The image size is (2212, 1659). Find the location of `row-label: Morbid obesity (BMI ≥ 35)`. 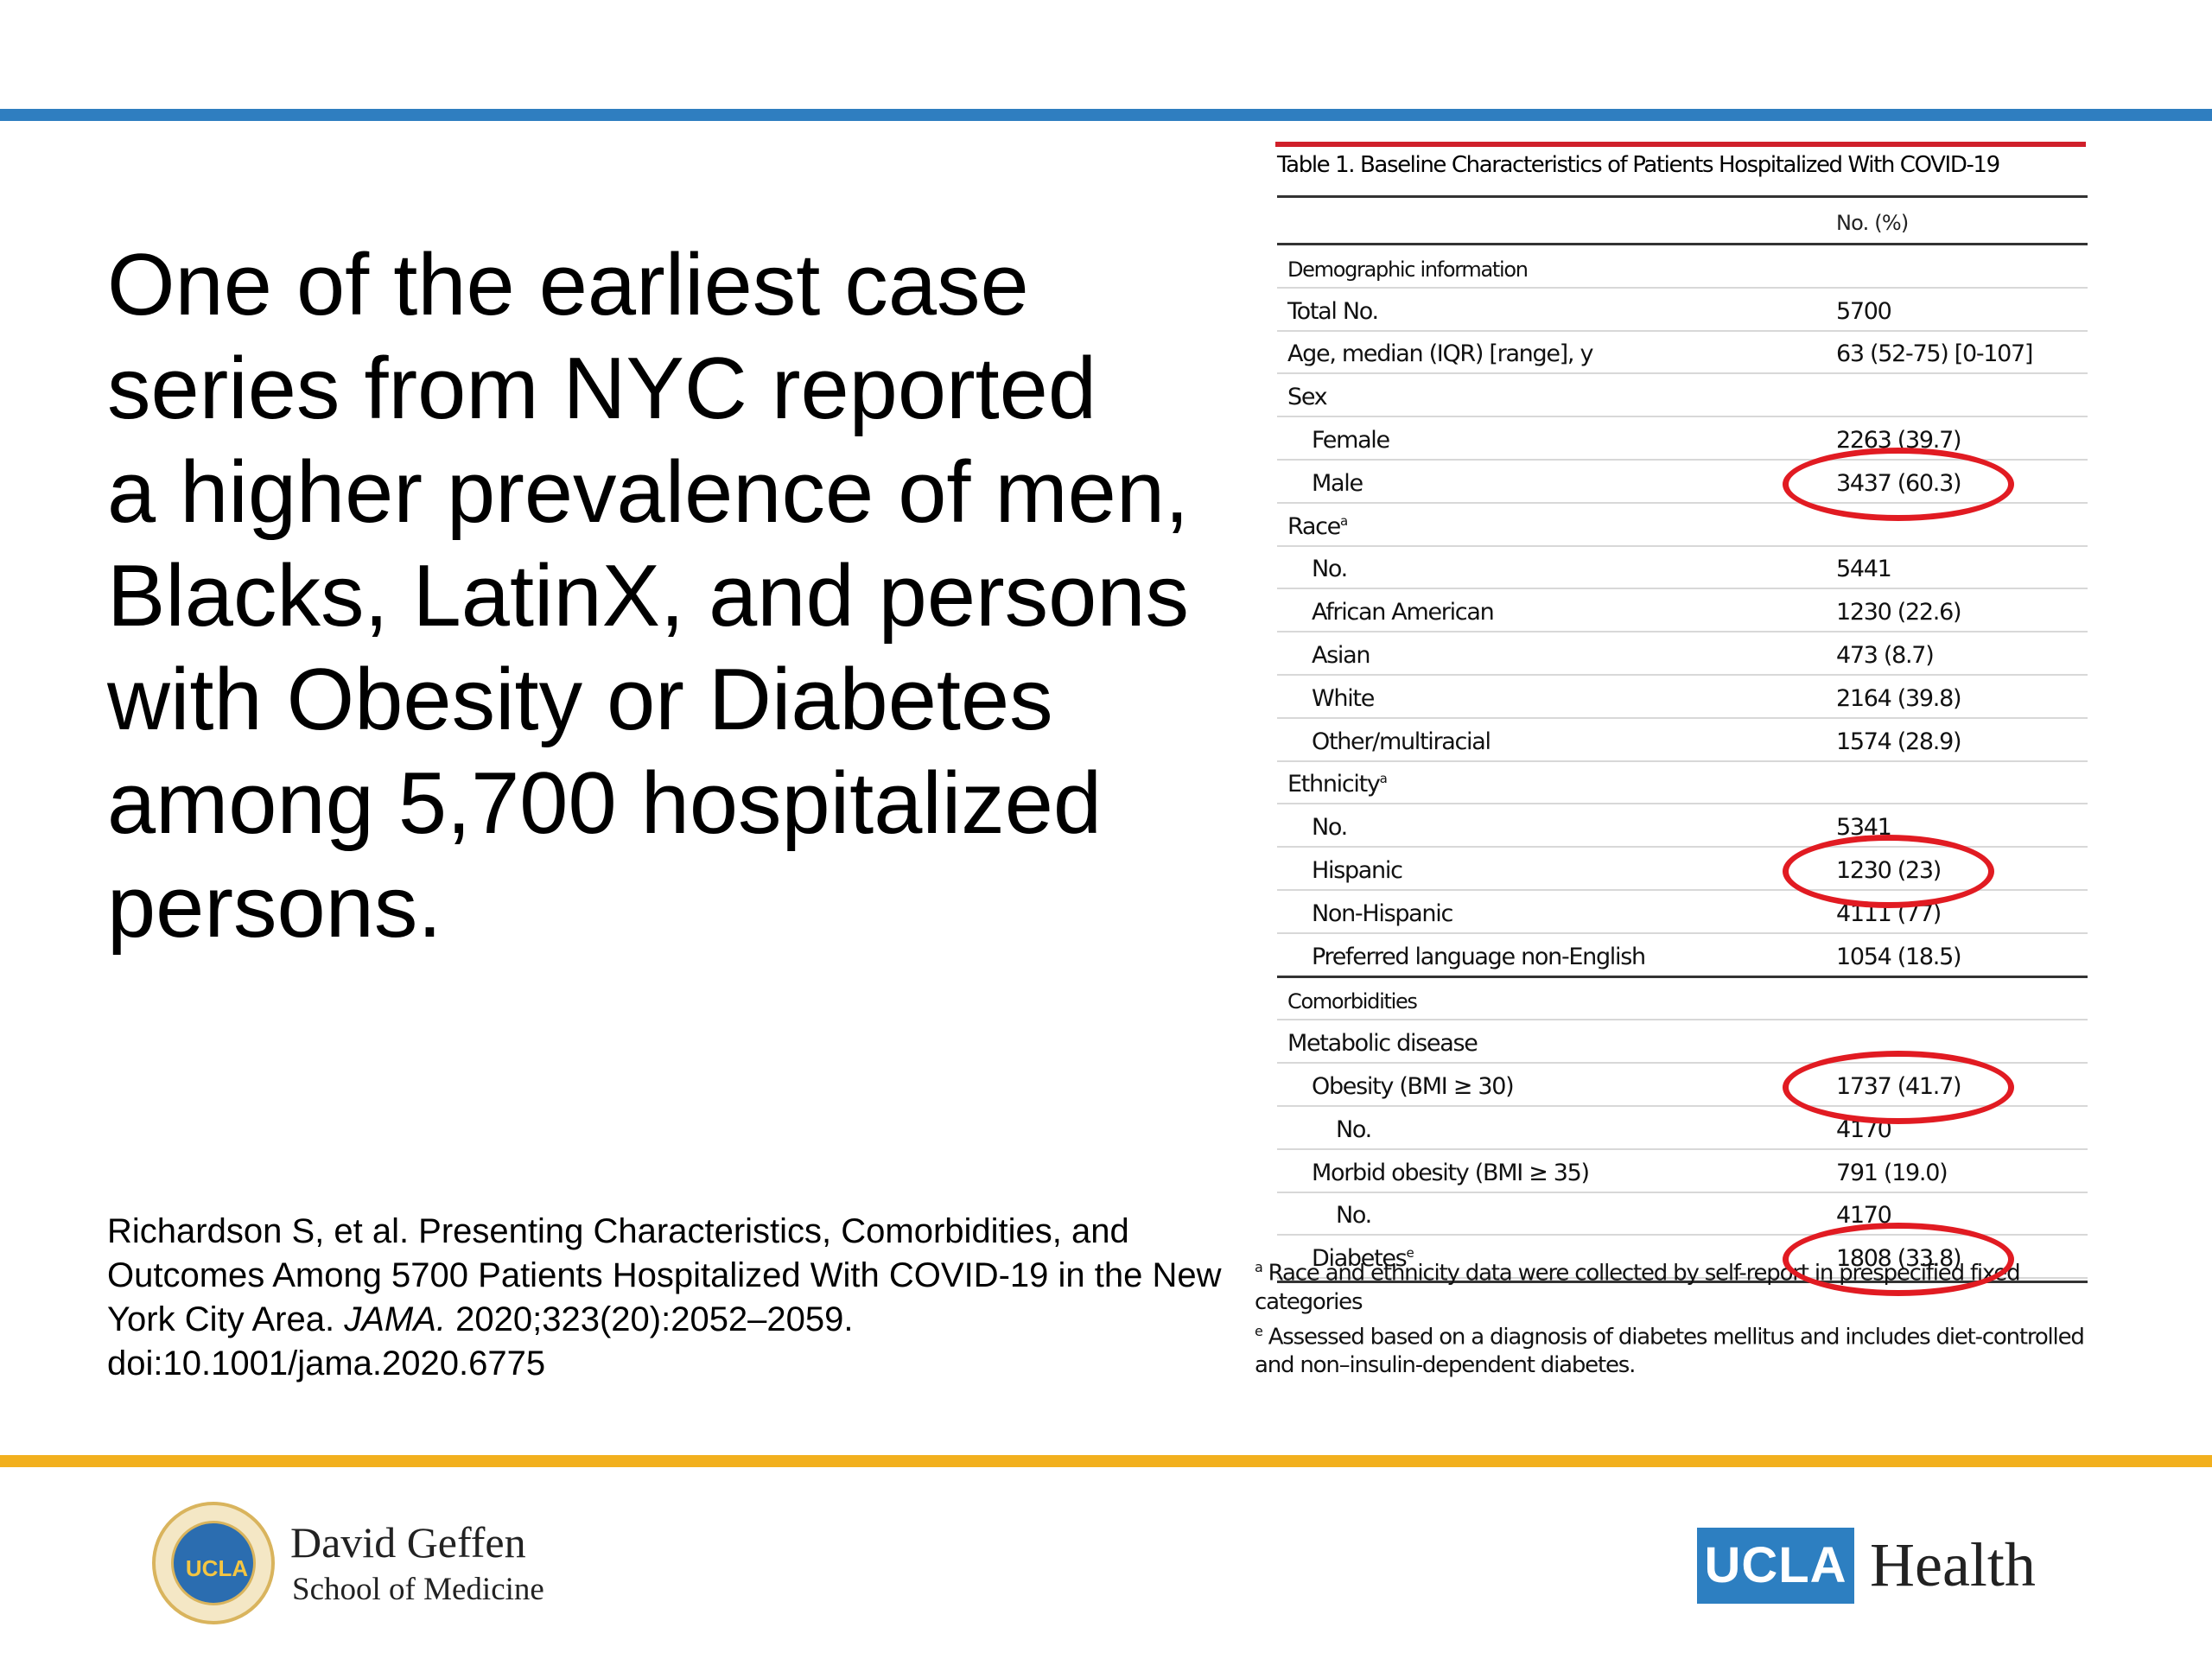

row-label: Morbid obesity (BMI ≥ 35) is located at coordinates (1451, 1172).